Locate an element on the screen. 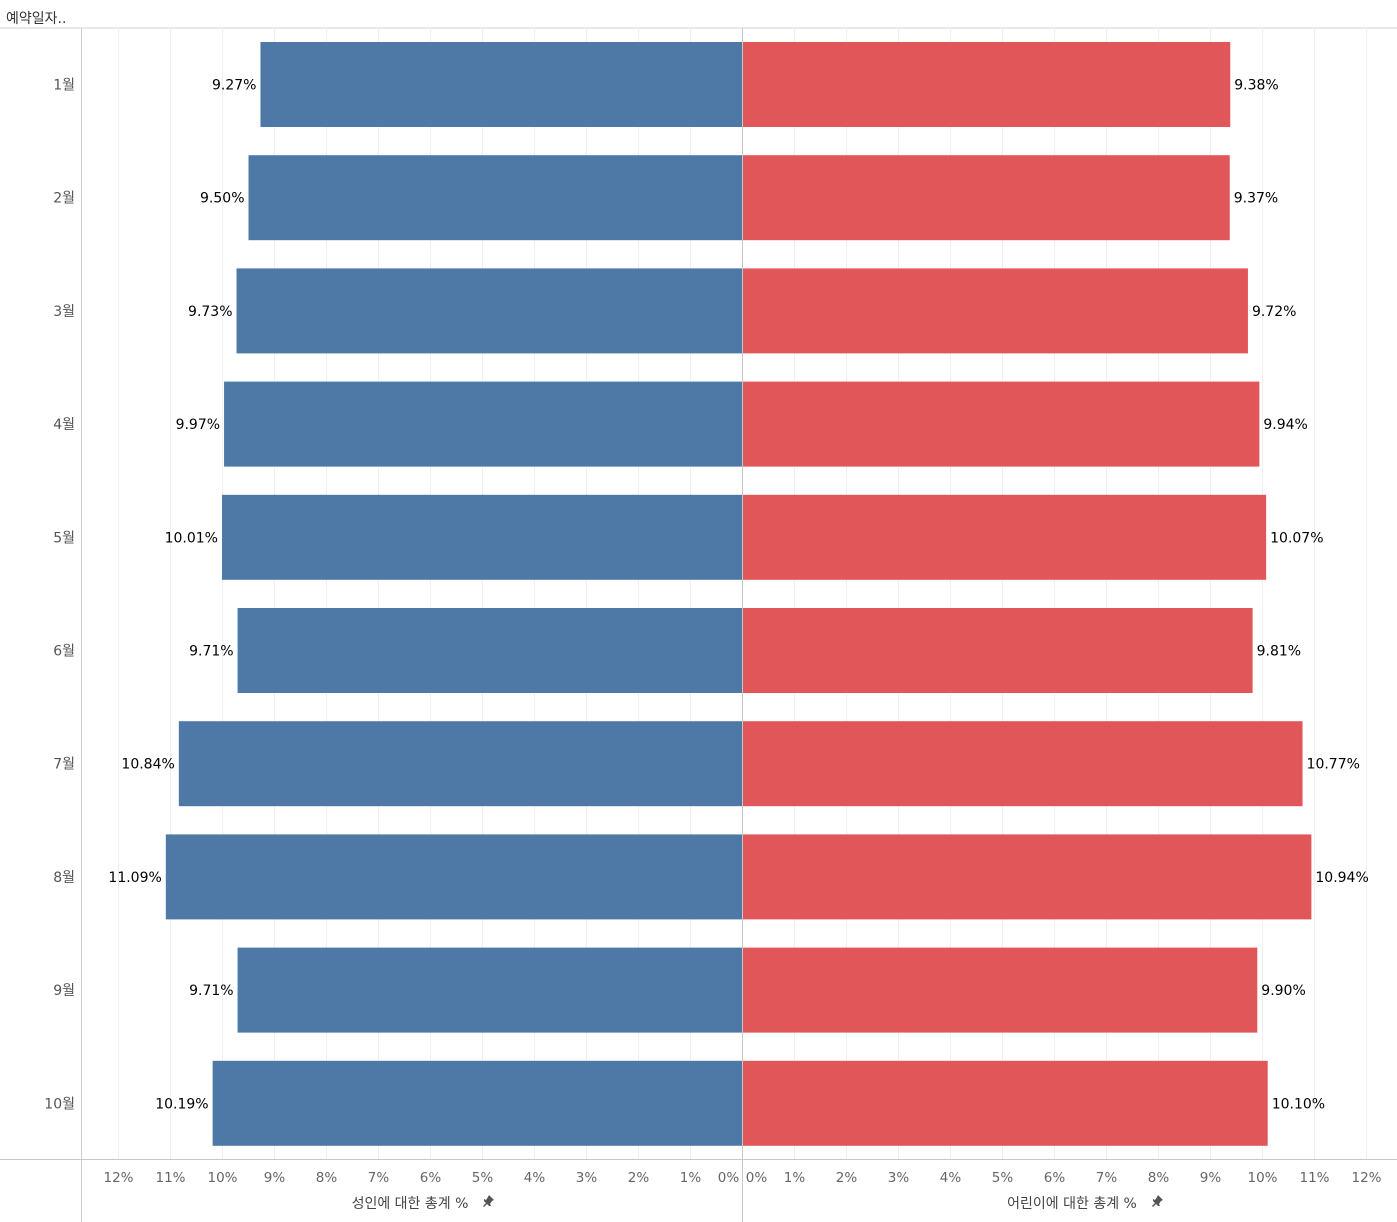 This screenshot has height=1222, width=1397. tick-label-left: 8% is located at coordinates (327, 1178).